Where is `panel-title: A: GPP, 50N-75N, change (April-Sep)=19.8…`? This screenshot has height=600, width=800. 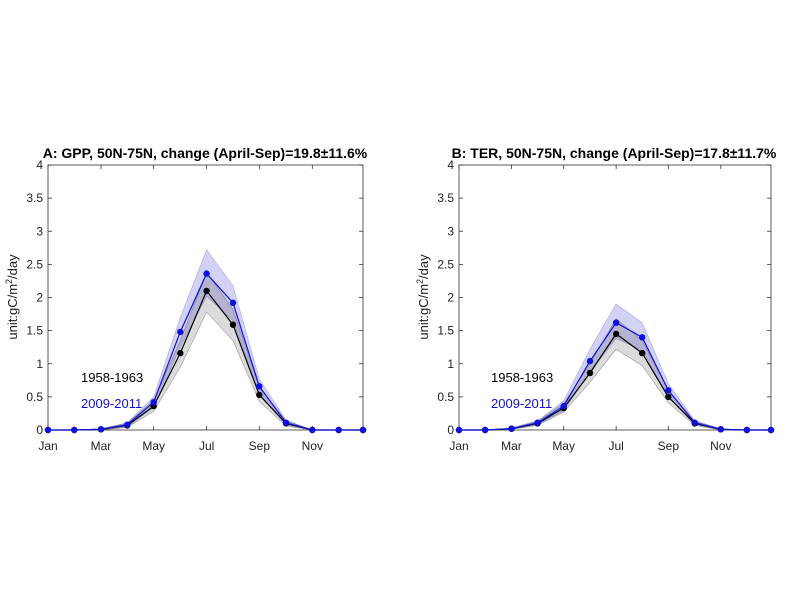 panel-title: A: GPP, 50N-75N, change (April-Sep)=19.8… is located at coordinates (205, 153).